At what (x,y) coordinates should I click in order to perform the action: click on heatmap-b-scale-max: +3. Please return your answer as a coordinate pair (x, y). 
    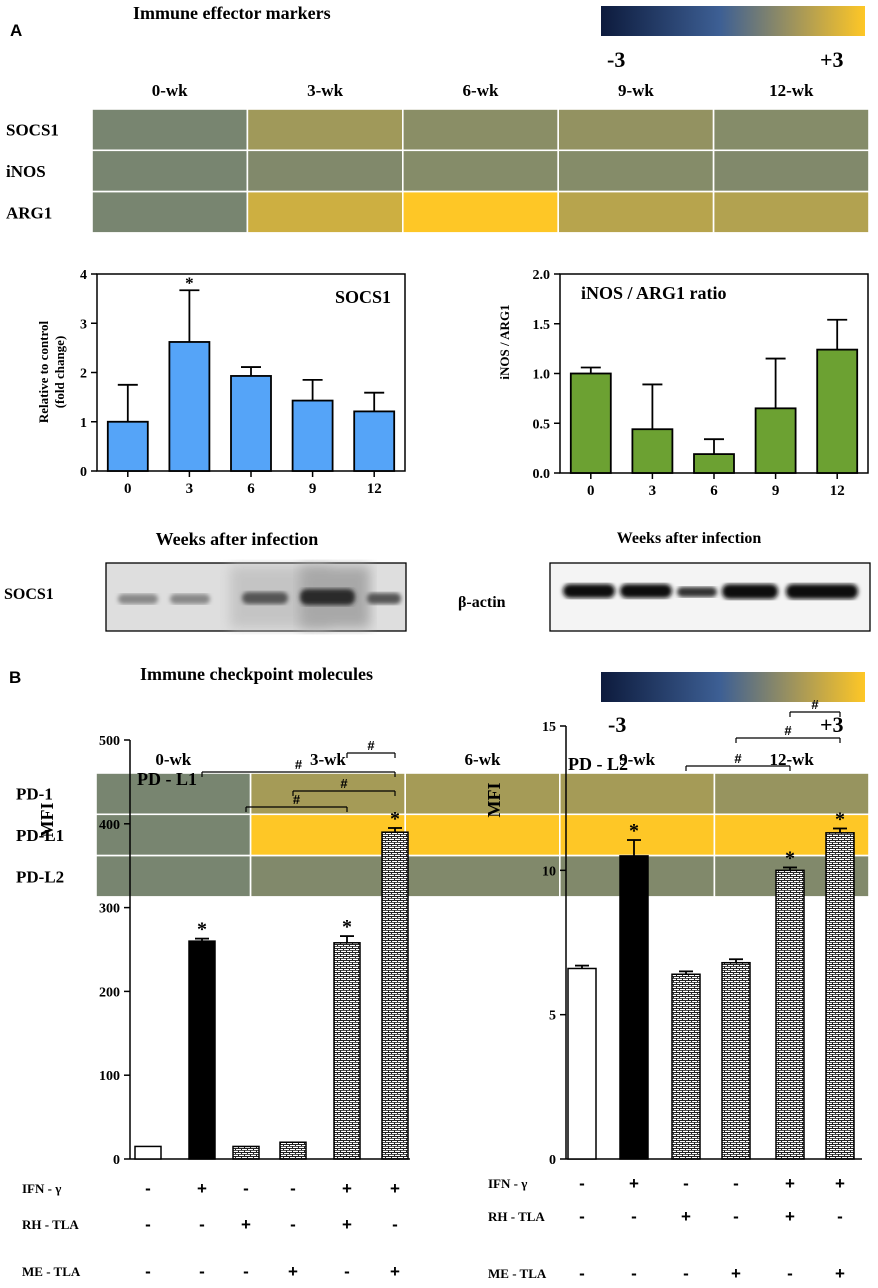
    Looking at the image, I should click on (832, 724).